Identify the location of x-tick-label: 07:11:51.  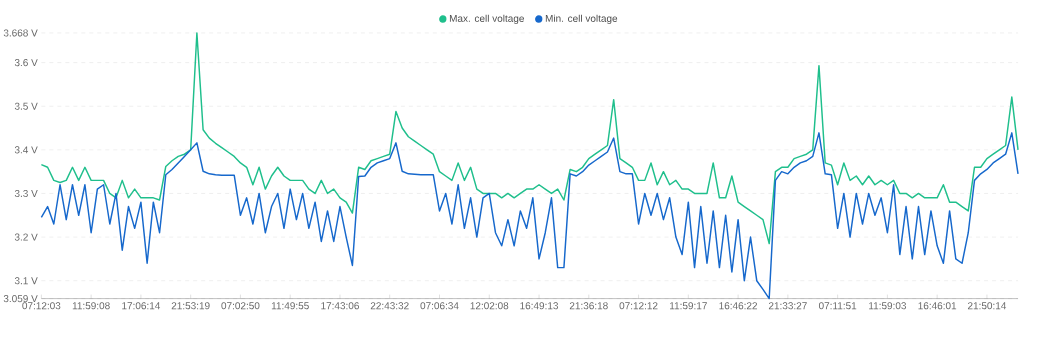
(837, 306).